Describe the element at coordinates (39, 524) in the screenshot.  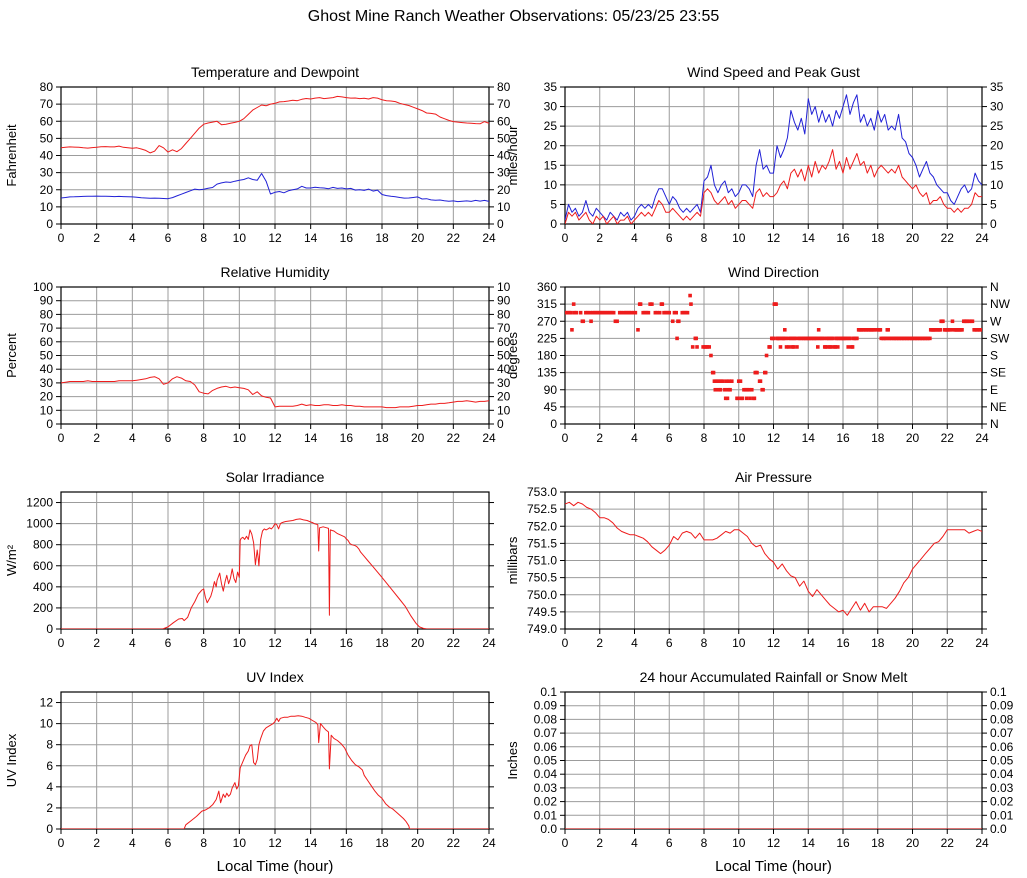
I see `y-tick-label: 1000` at that location.